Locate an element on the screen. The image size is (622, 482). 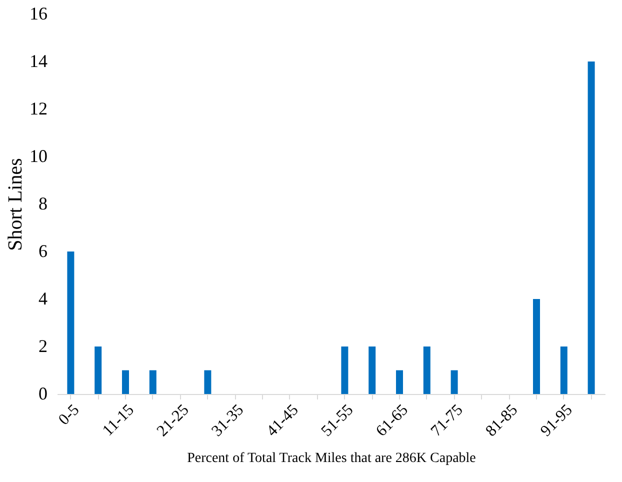
y-tick-label: 16 is located at coordinates (39, 14).